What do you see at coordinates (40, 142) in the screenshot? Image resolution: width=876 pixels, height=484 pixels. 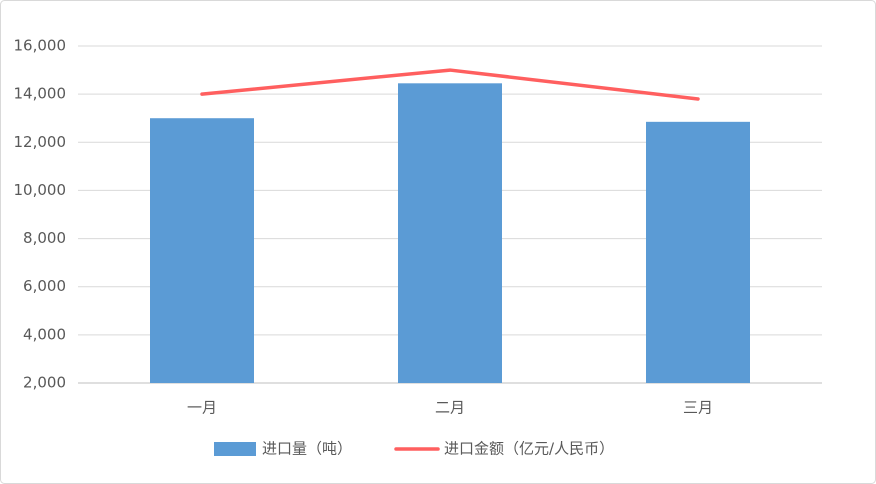 I see `y-tick-label: 12,000` at bounding box center [40, 142].